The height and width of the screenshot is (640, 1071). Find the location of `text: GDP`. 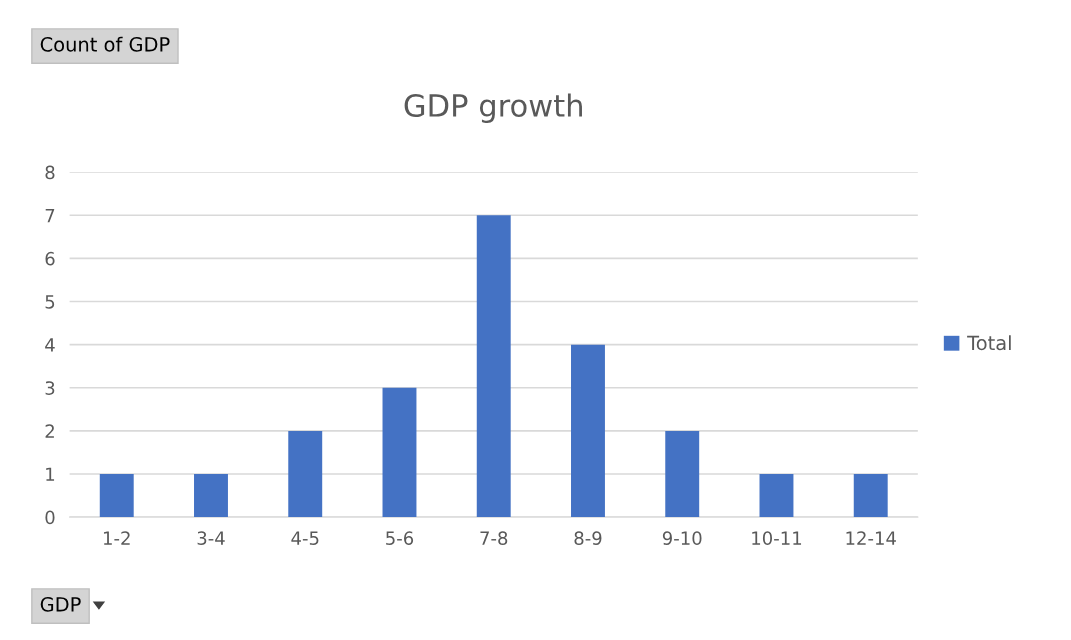

text: GDP is located at coordinates (60, 604).